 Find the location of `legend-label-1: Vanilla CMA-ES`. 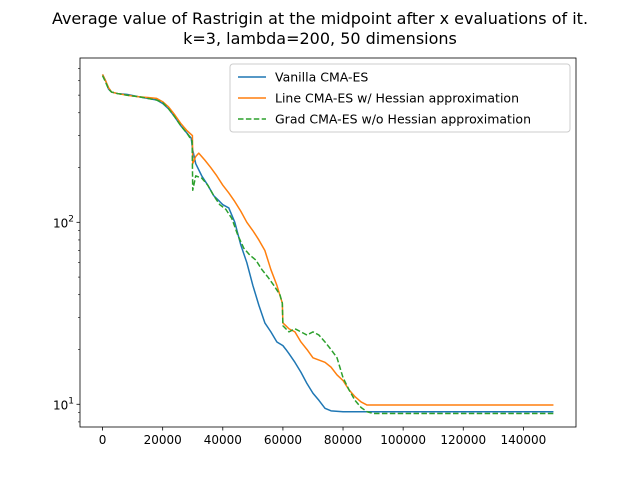

legend-label-1: Vanilla CMA-ES is located at coordinates (321, 77).